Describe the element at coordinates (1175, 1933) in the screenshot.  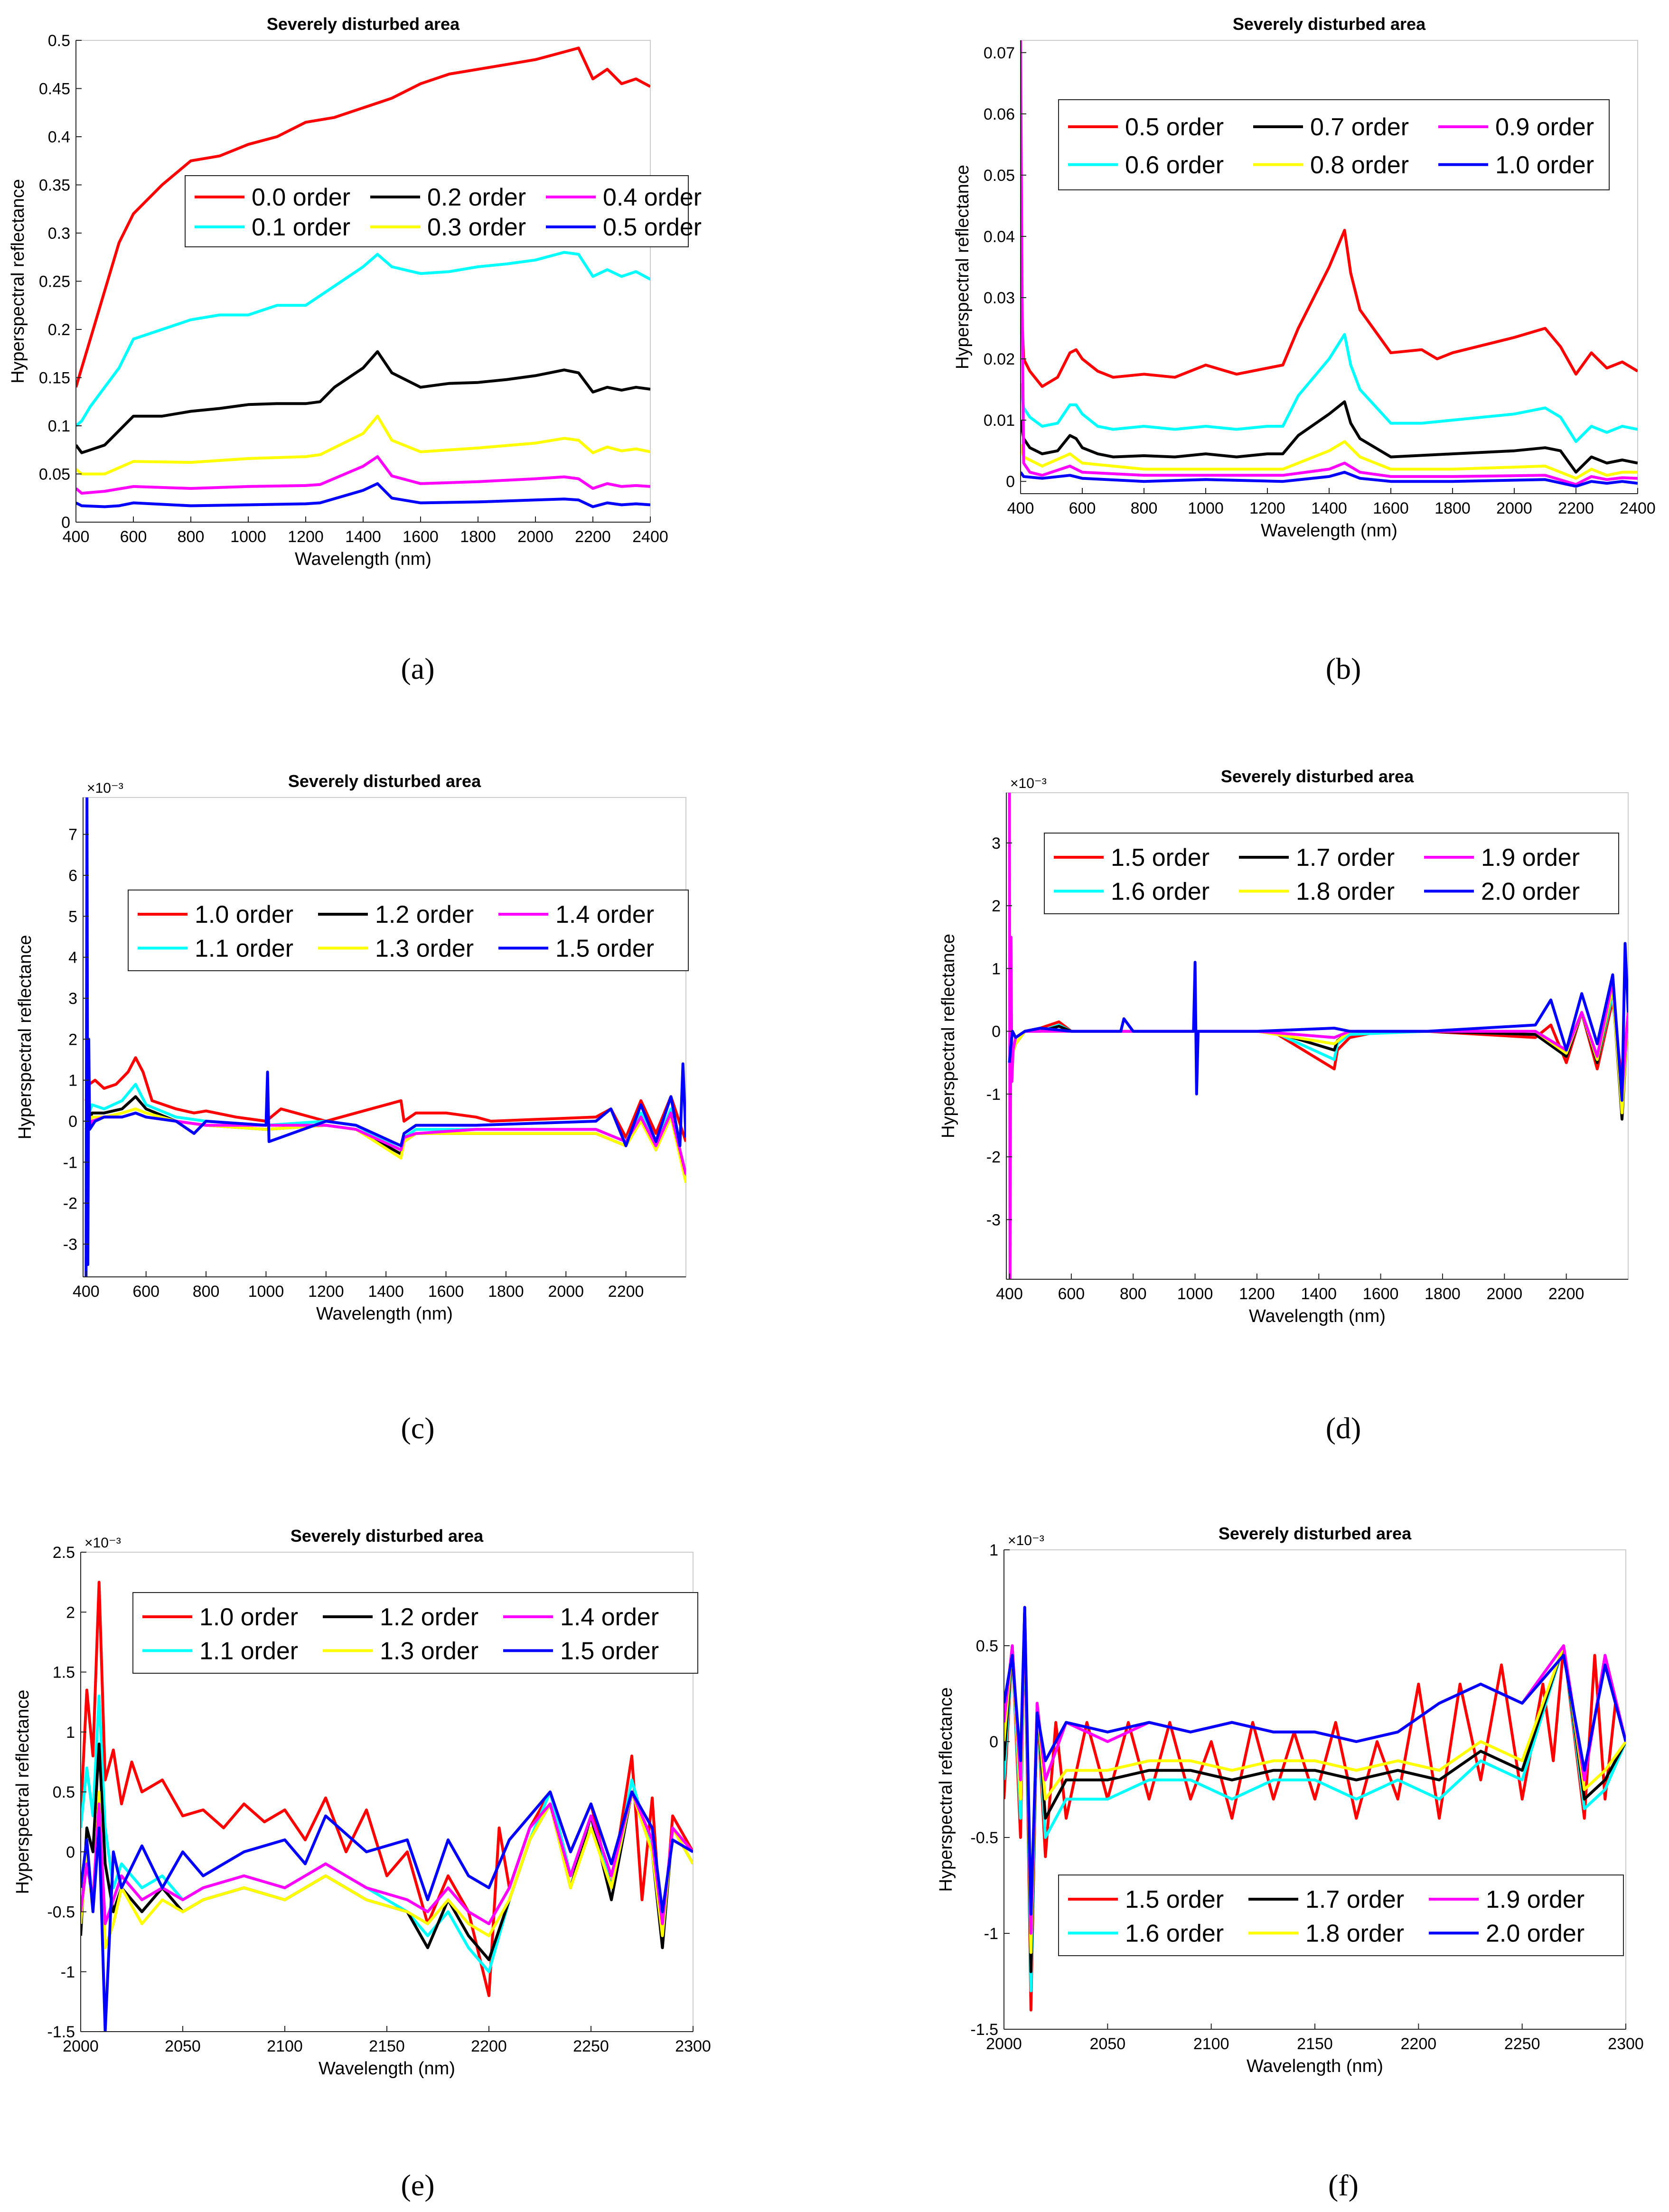
I see `panel-f-legend-label: 1.6 order` at that location.